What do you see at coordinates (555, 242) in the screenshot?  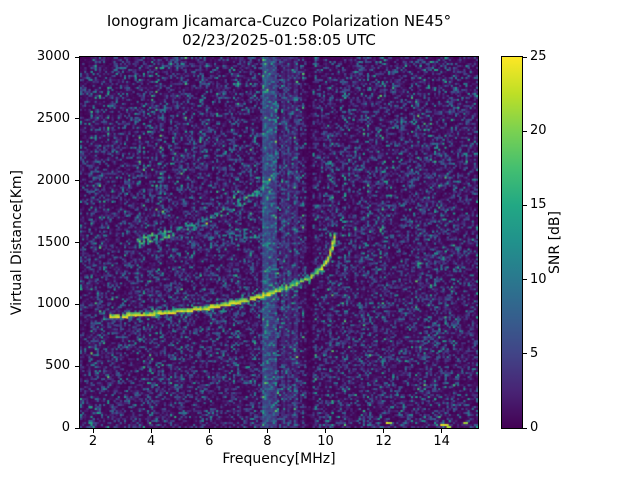 I see `colorbar-label: SNR [dB]` at bounding box center [555, 242].